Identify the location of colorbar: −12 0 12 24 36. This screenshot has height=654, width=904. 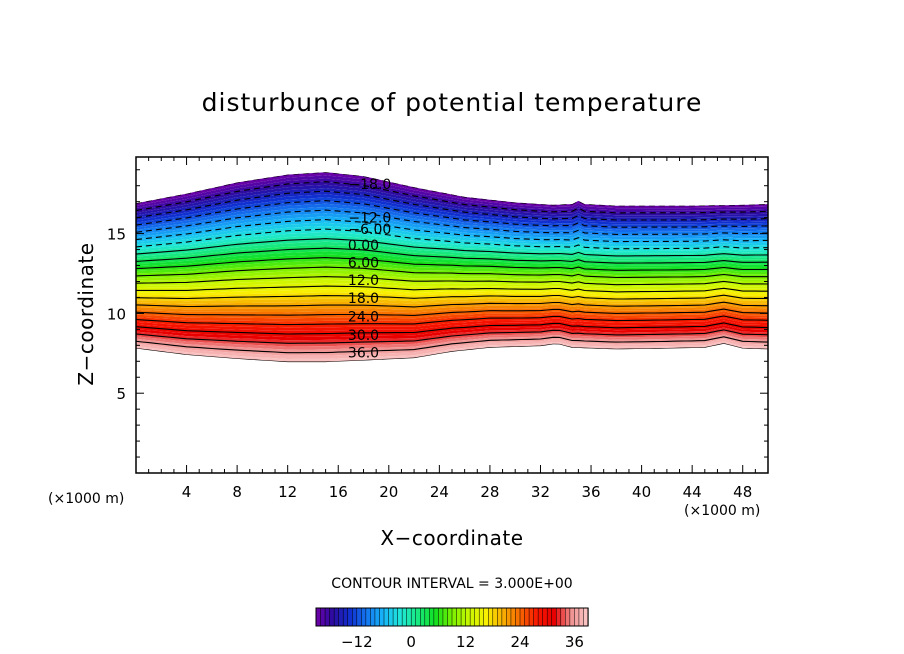
(452, 629).